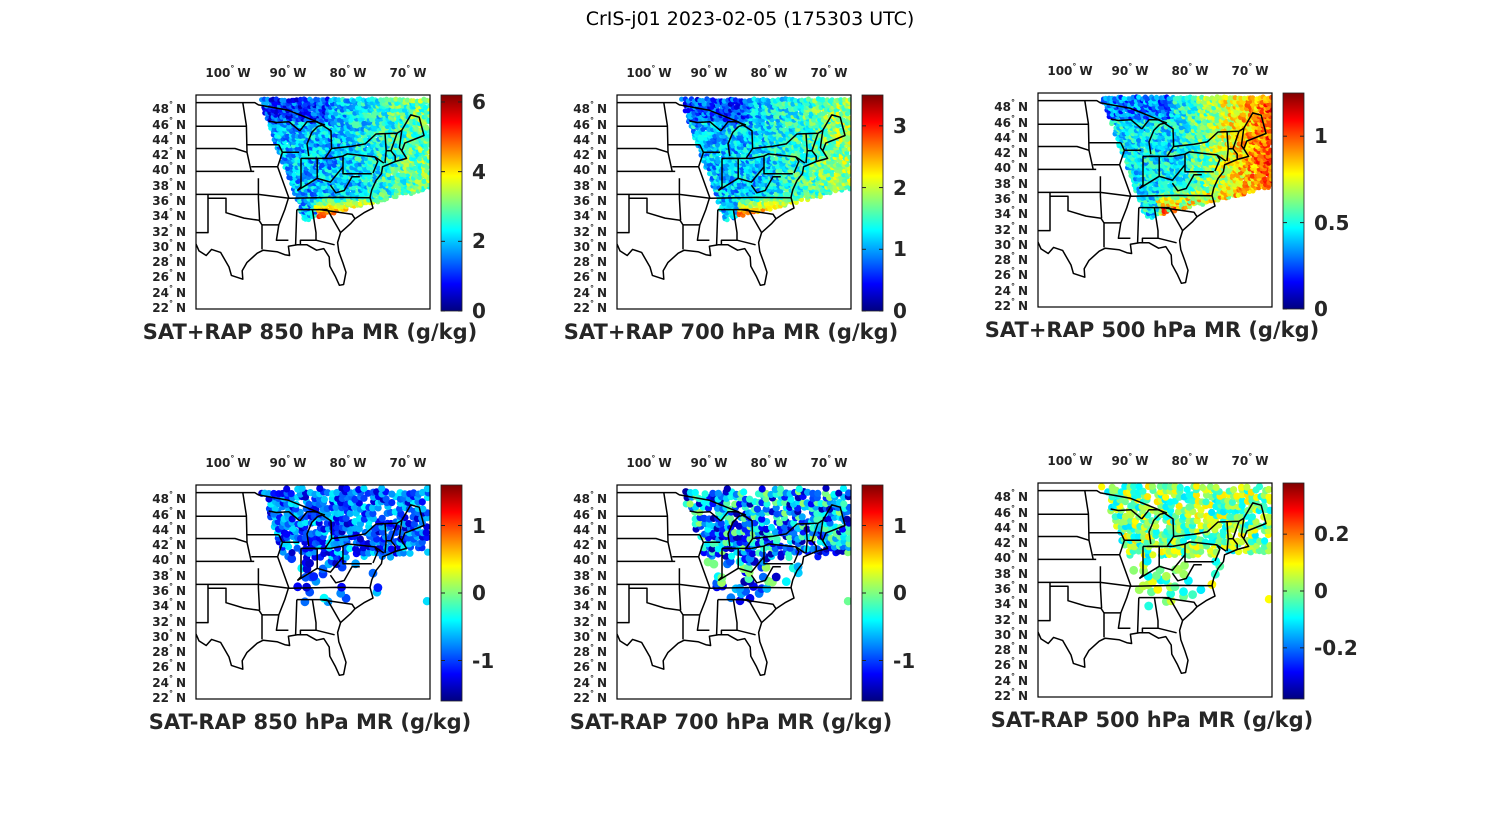 The height and width of the screenshot is (825, 1500). Describe the element at coordinates (479, 101) in the screenshot. I see `colorbar-tick-label: 6` at that location.